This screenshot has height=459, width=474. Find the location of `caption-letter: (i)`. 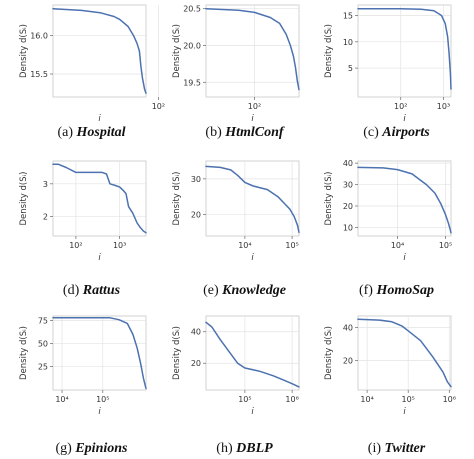

caption-letter: (i) is located at coordinates (375, 448).